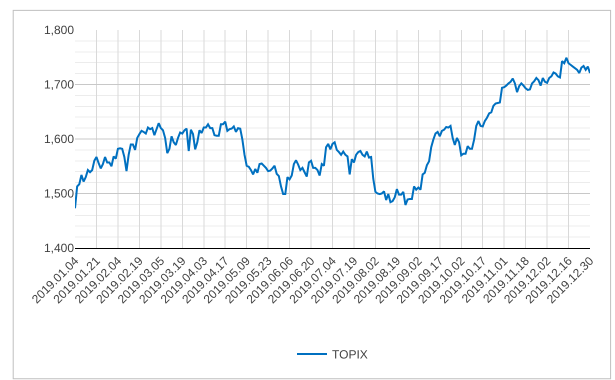 The height and width of the screenshot is (380, 615). Describe the element at coordinates (59, 30) in the screenshot. I see `y-tick-label: 1,800` at that location.